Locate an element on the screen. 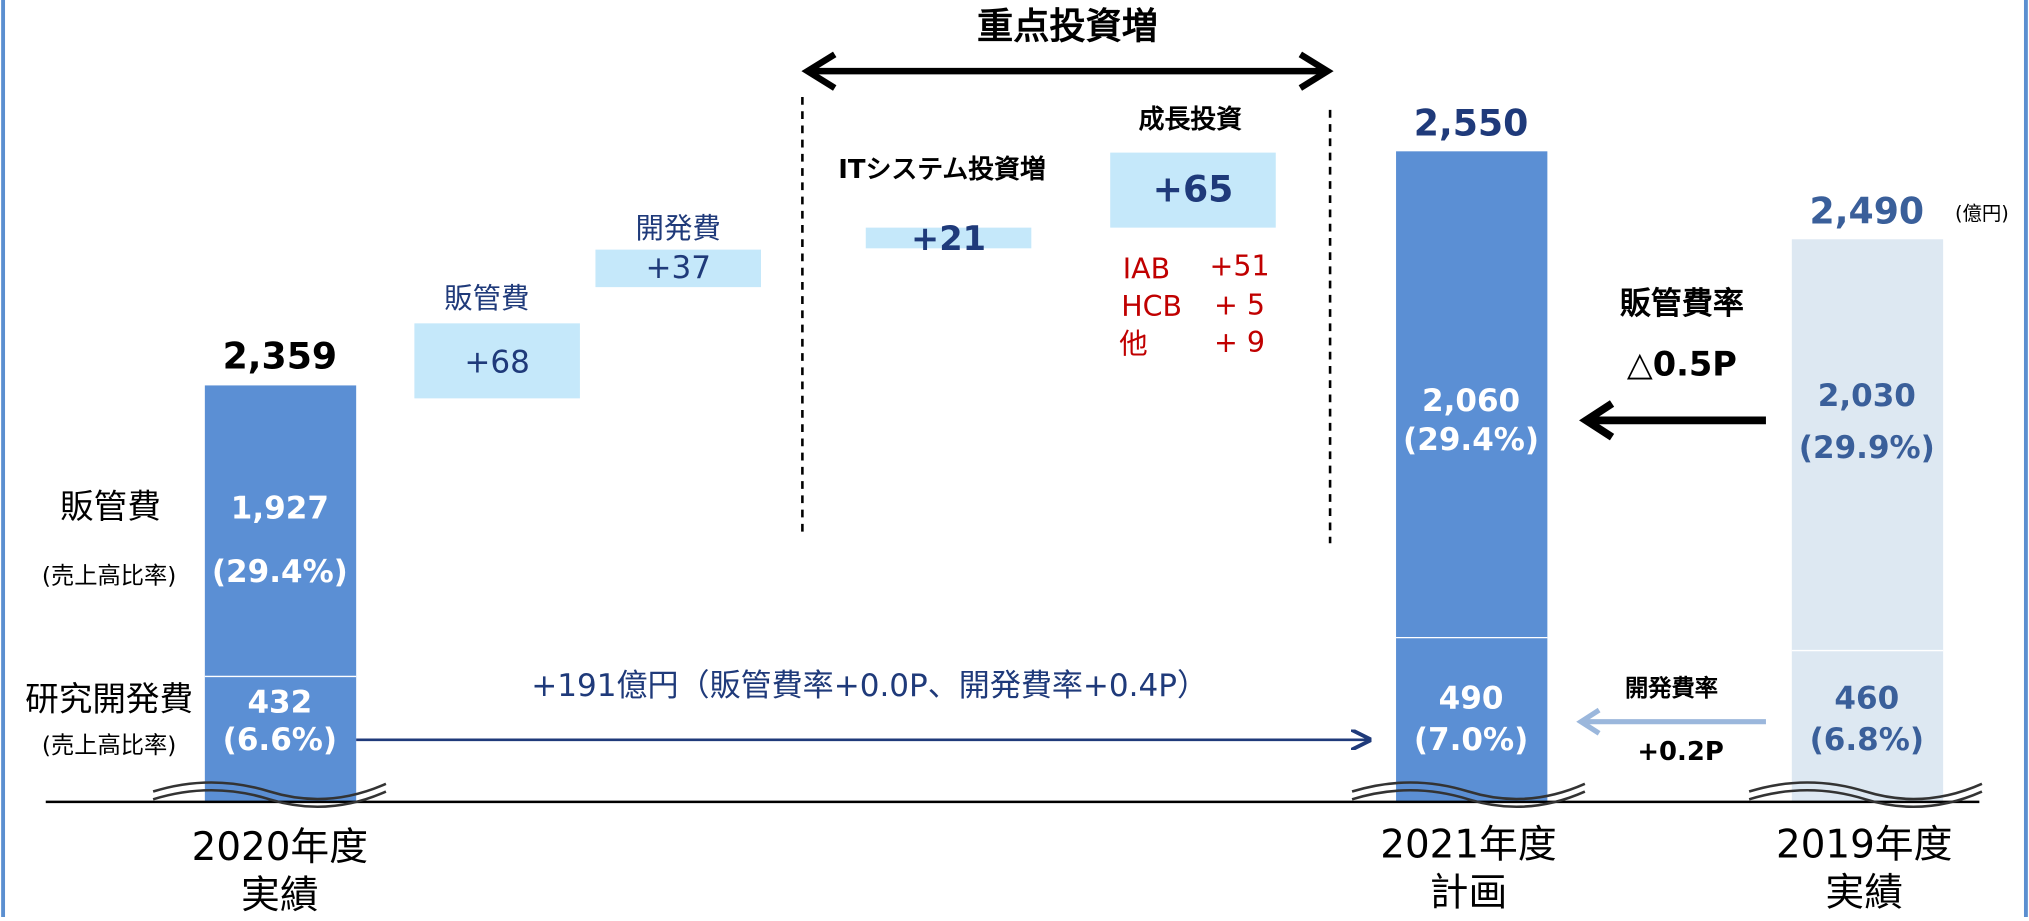 Image resolution: width=2029 pixels, height=921 pixels. total: 2,550 is located at coordinates (1471, 122).